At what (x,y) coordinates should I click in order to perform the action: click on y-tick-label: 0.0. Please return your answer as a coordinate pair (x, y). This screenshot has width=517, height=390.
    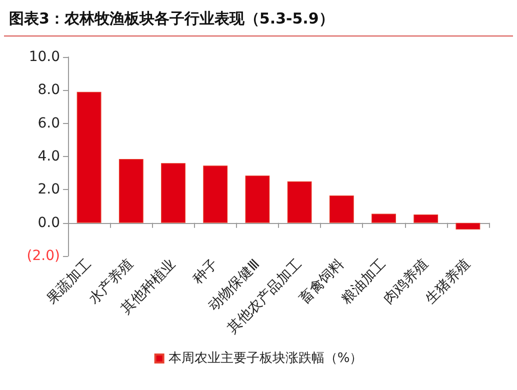
    Looking at the image, I should click on (49, 222).